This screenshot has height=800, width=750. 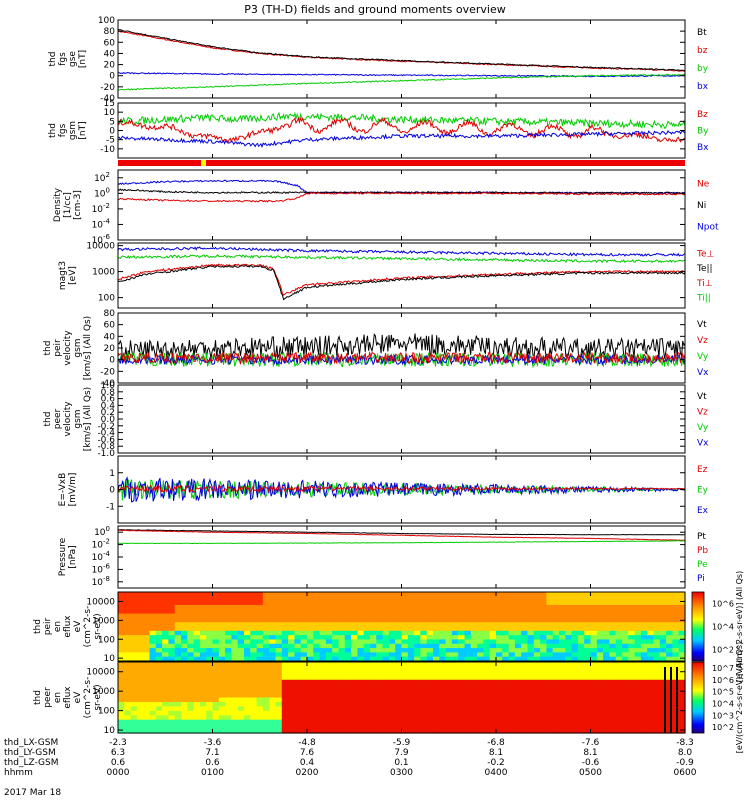 I want to click on series-line, so click(x=401, y=191).